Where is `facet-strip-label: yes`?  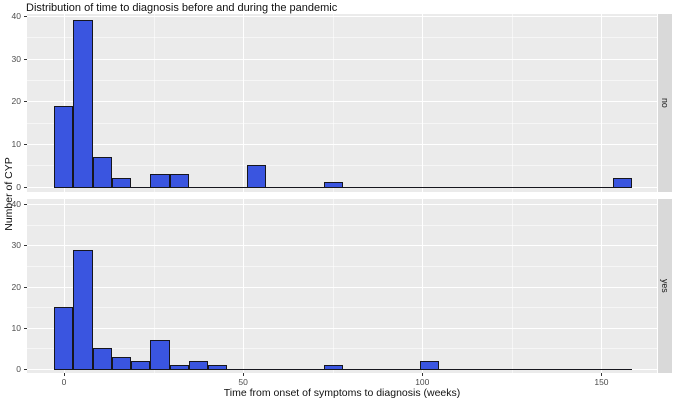
facet-strip-label: yes is located at coordinates (665, 286).